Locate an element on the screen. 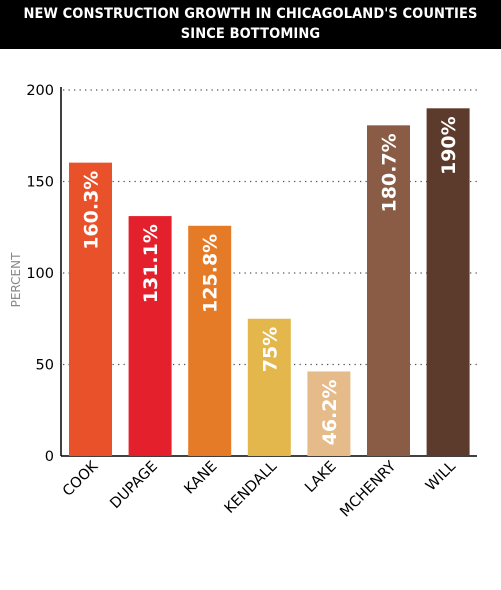  bar-will is located at coordinates (448, 282).